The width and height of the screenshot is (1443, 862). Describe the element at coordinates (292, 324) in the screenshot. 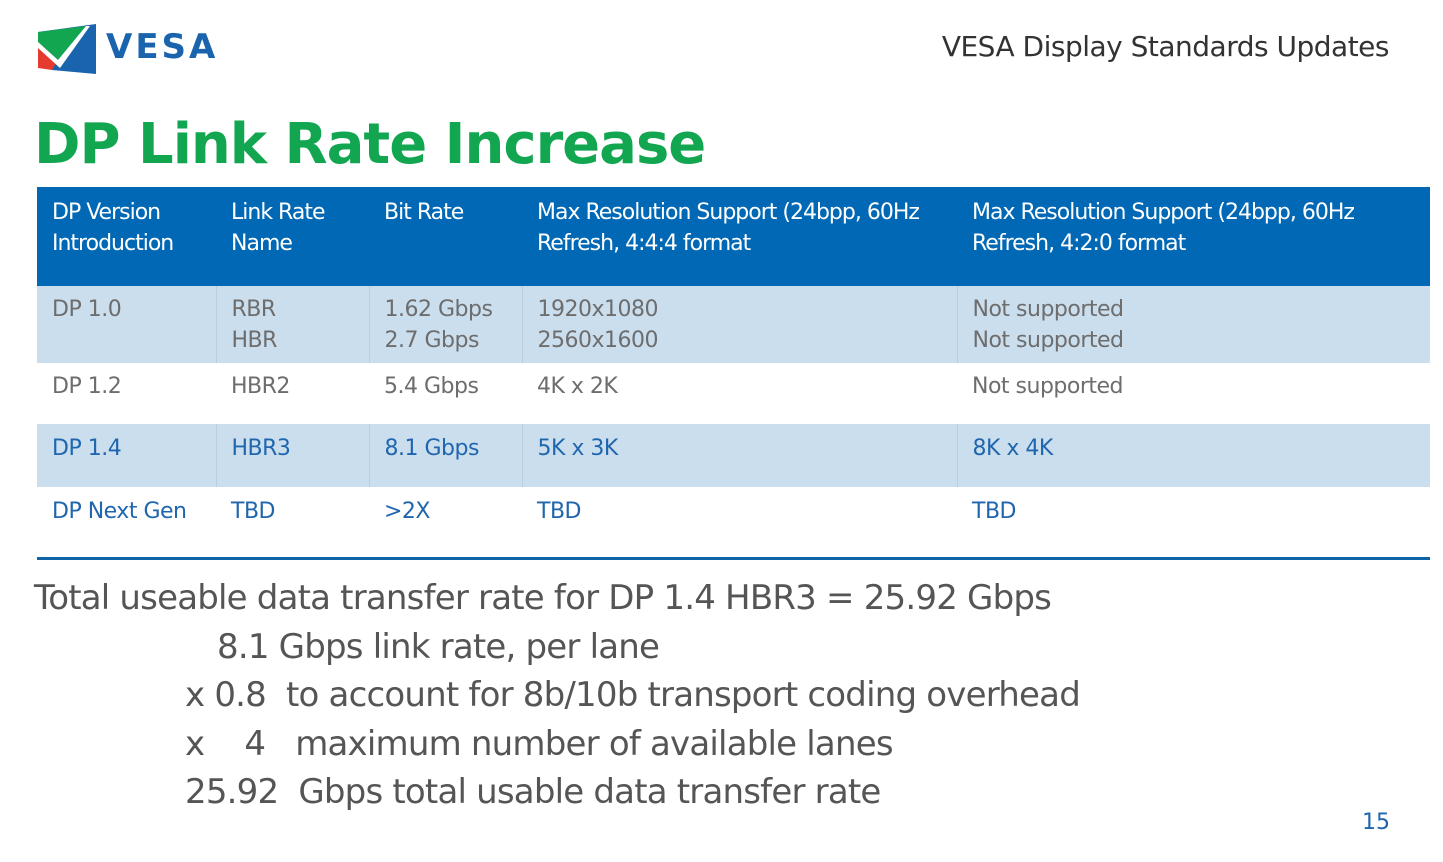

I see `cell-link-rate: RBR HBR` at that location.